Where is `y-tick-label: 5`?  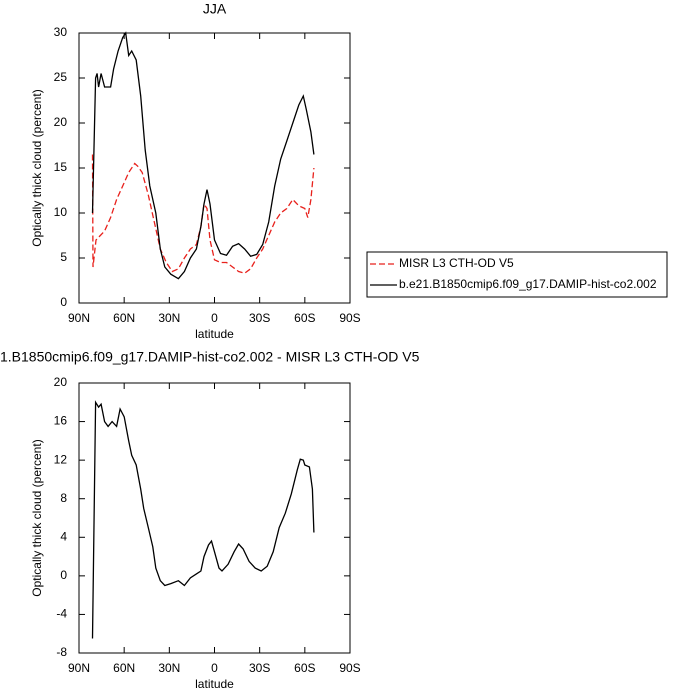 y-tick-label: 5 is located at coordinates (63, 257).